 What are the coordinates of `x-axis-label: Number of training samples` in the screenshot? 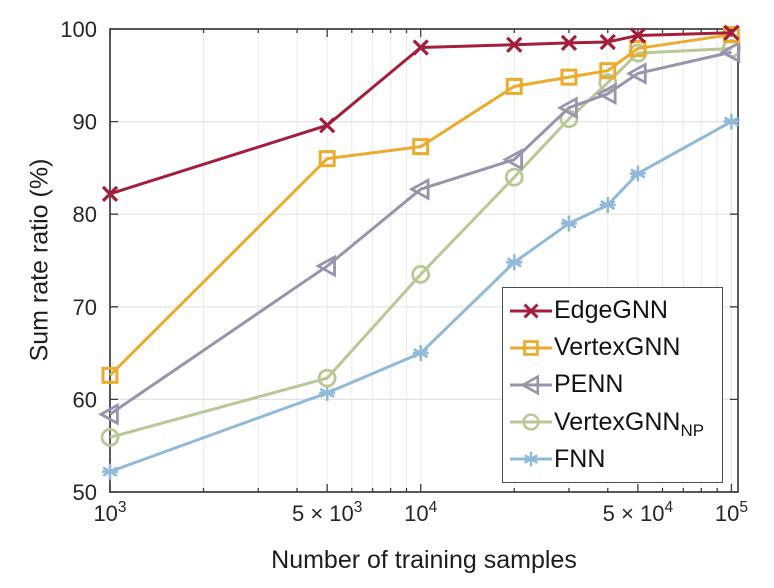 It's located at (424, 560).